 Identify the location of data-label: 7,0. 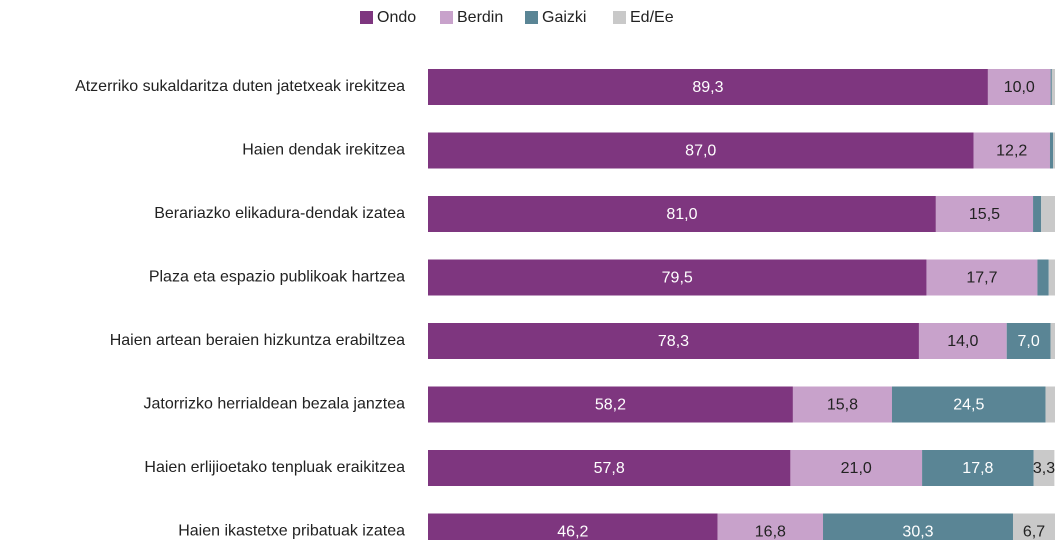
(1029, 341).